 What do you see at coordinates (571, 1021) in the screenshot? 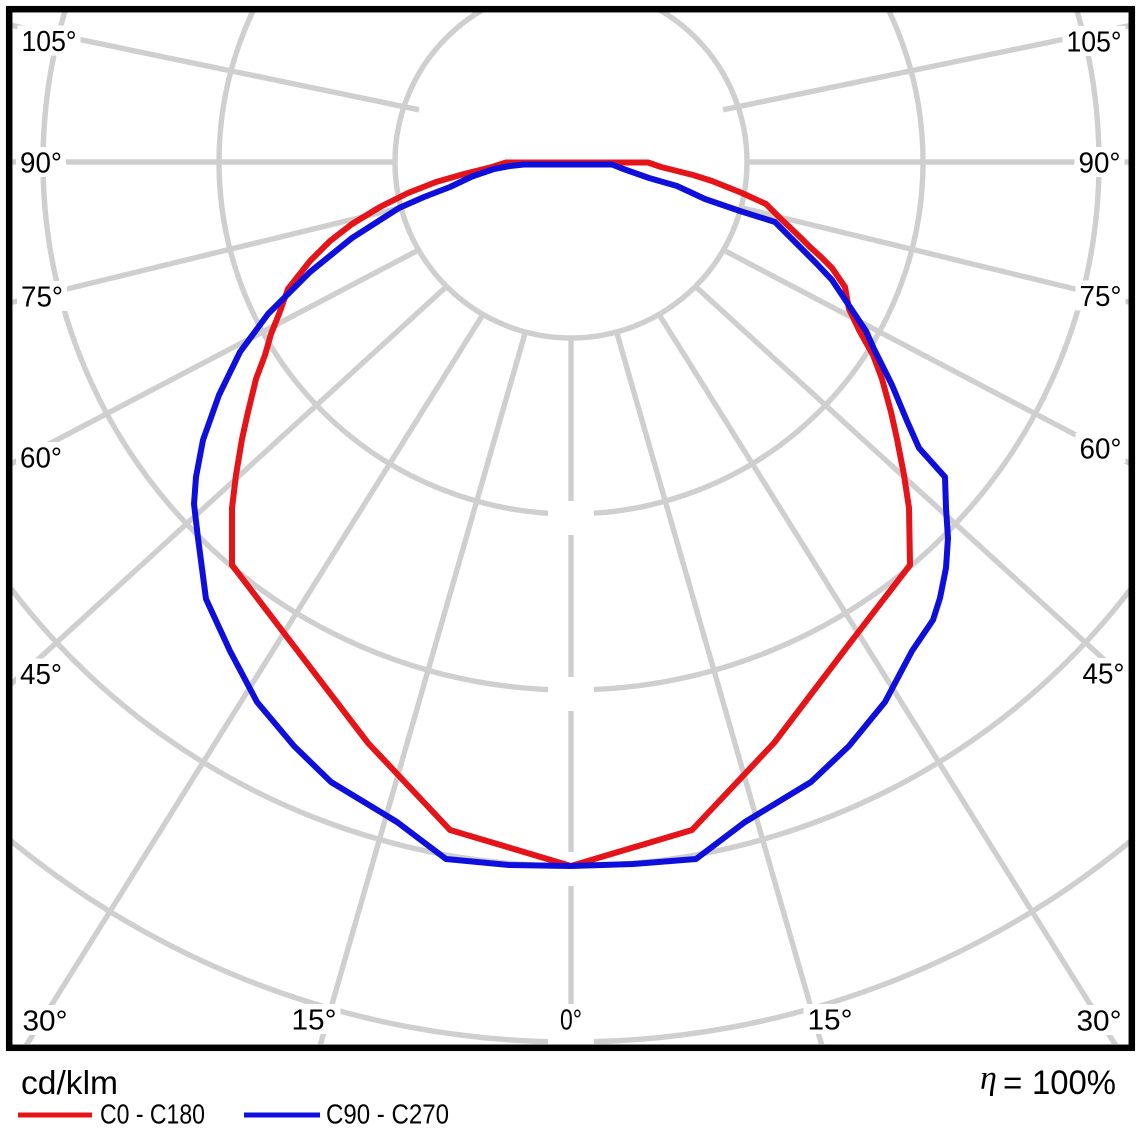
I see `svg-text: 0°` at bounding box center [571, 1021].